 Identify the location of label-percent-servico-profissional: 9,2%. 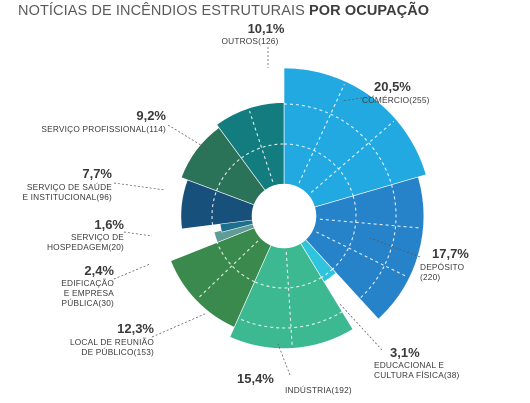
(151, 115).